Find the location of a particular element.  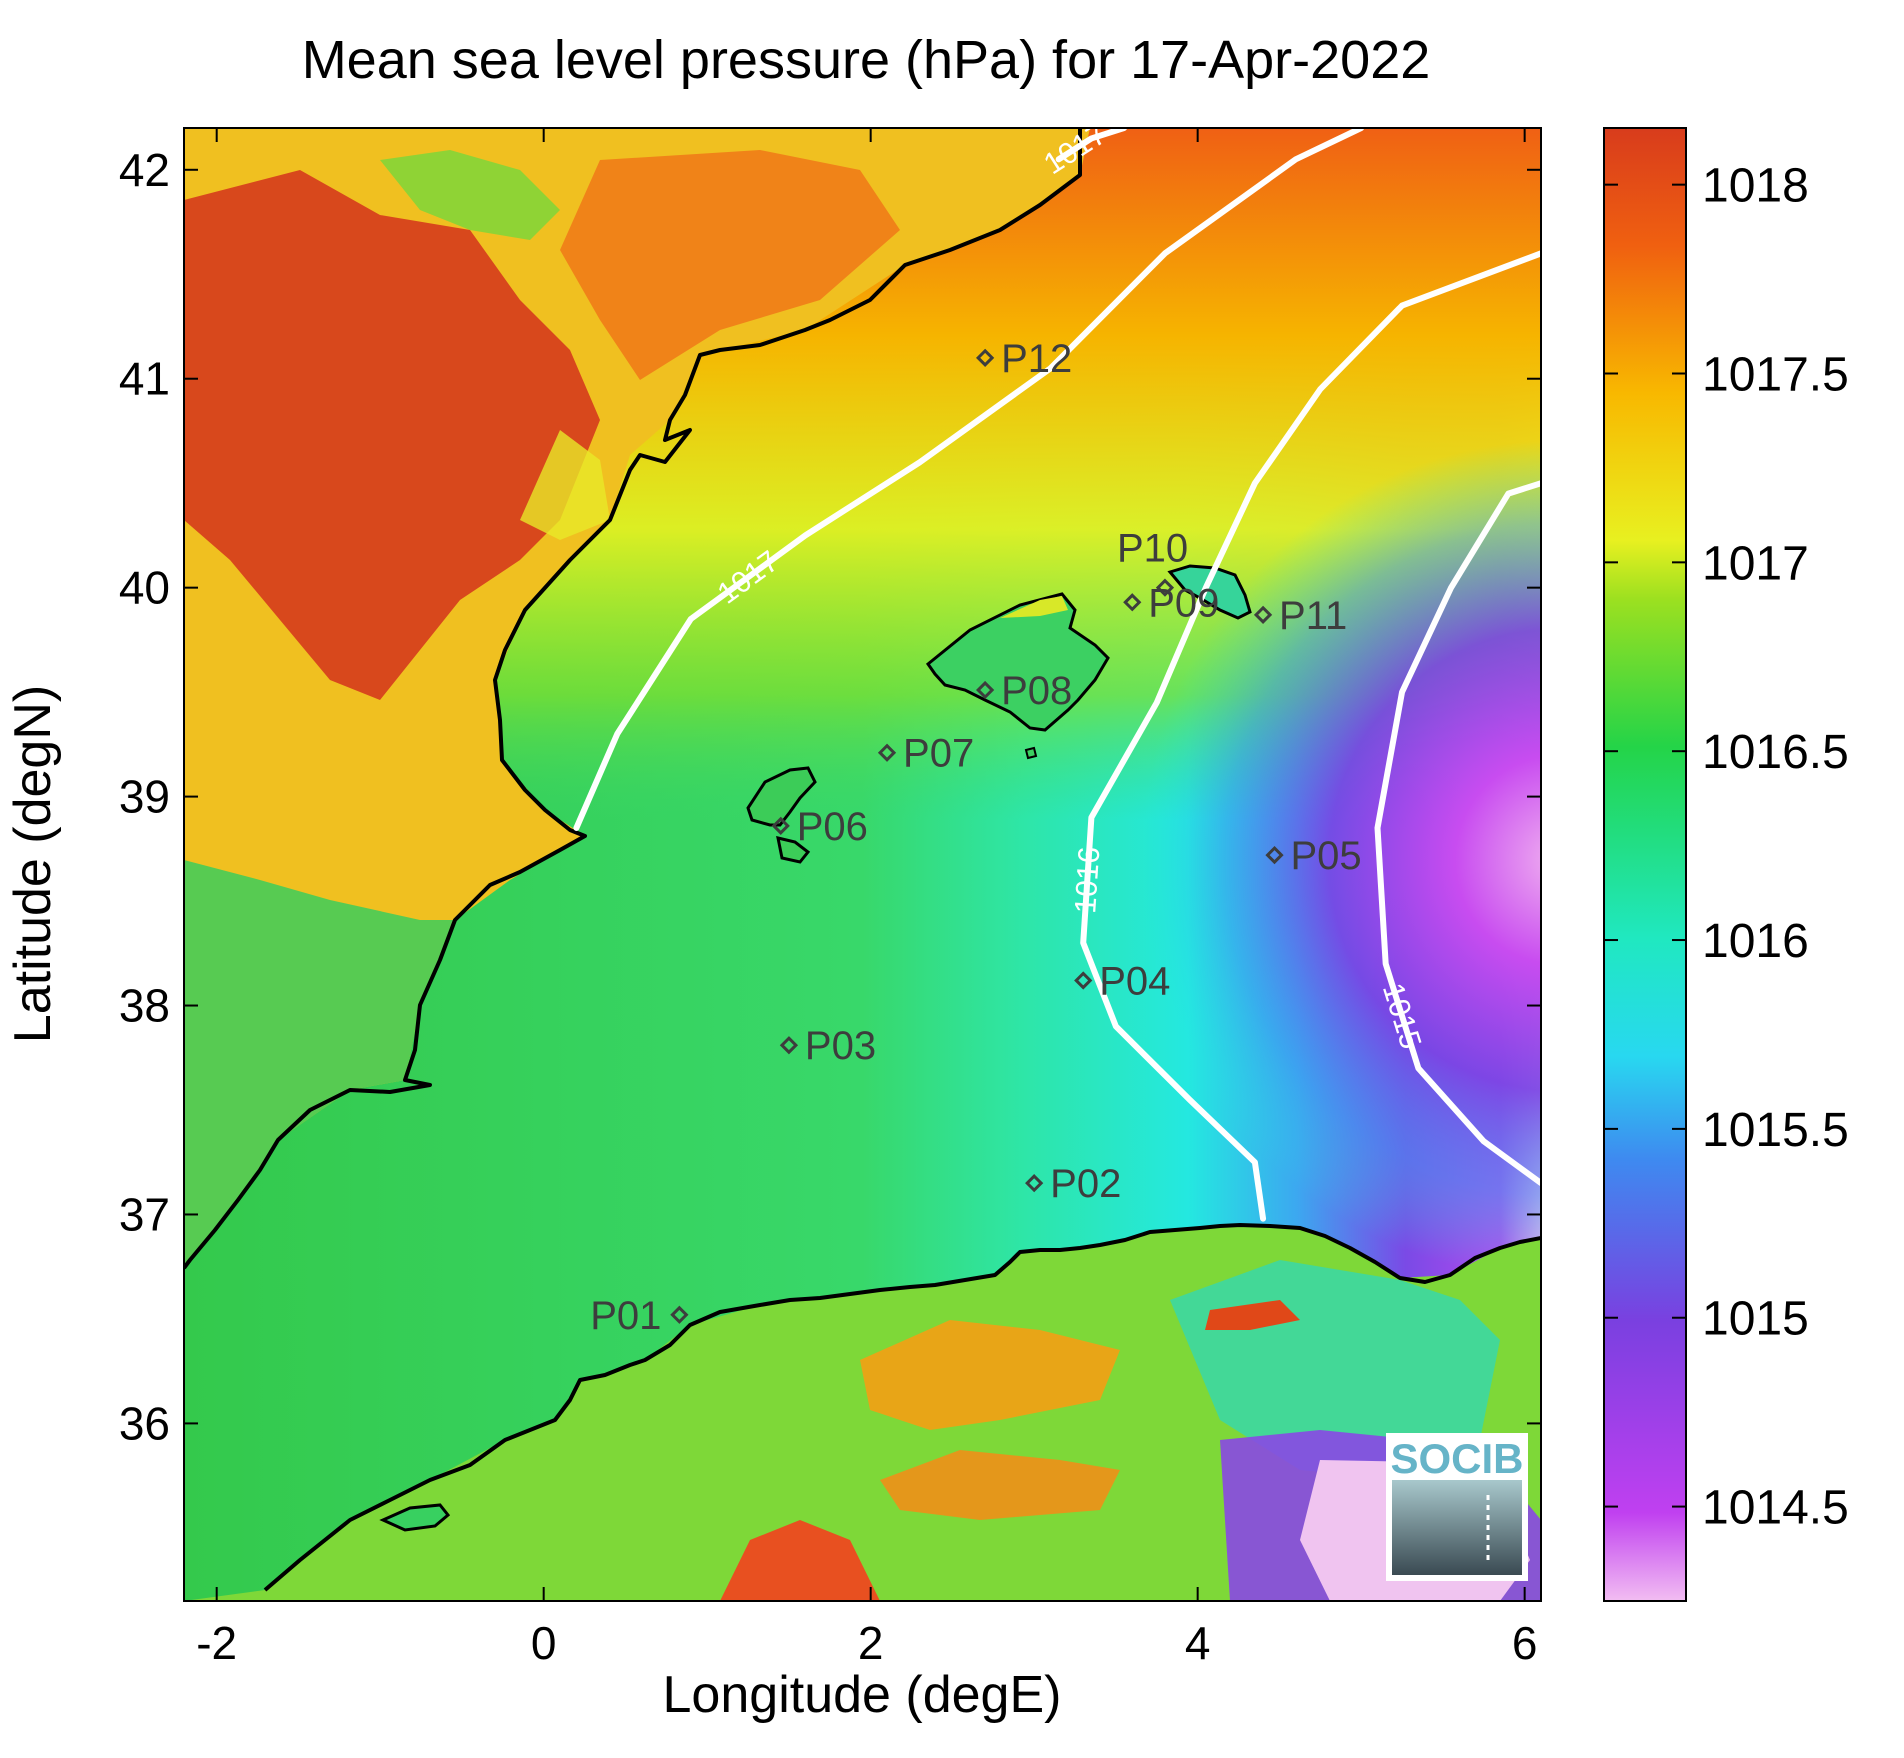

colorbar-tick-label: 1017 is located at coordinates (1755, 563).